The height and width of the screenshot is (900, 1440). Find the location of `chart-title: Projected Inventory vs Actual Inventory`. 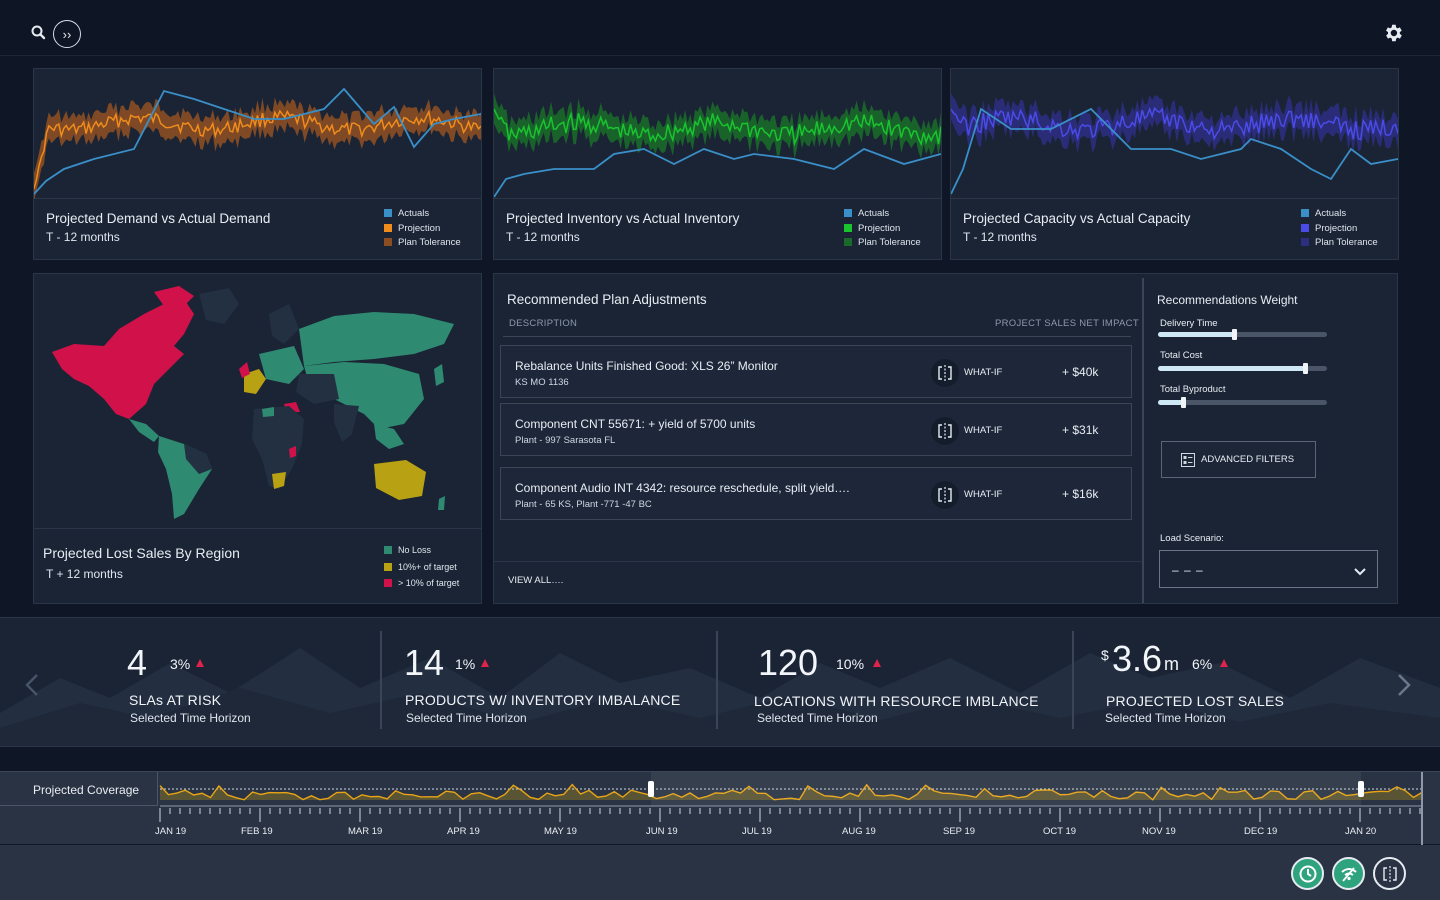

chart-title: Projected Inventory vs Actual Inventory is located at coordinates (623, 218).